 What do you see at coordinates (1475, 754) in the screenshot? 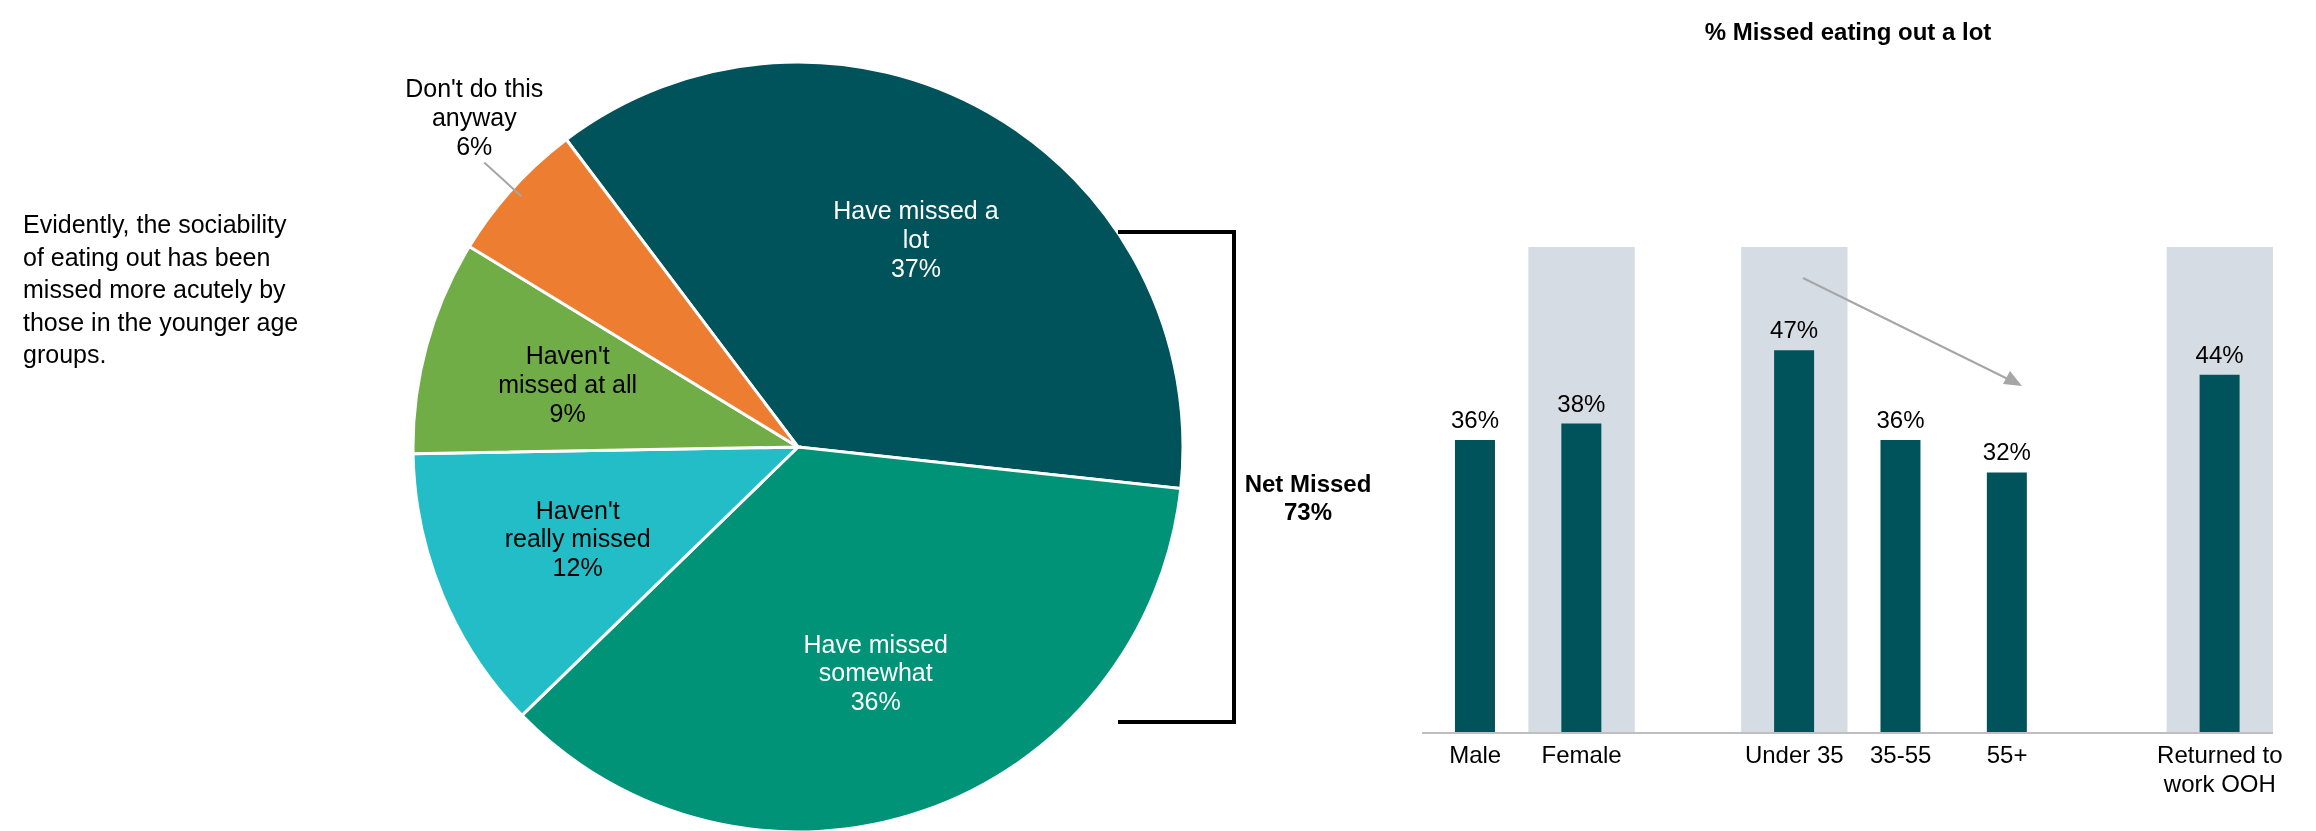
I see `x-tick-label: Male` at bounding box center [1475, 754].